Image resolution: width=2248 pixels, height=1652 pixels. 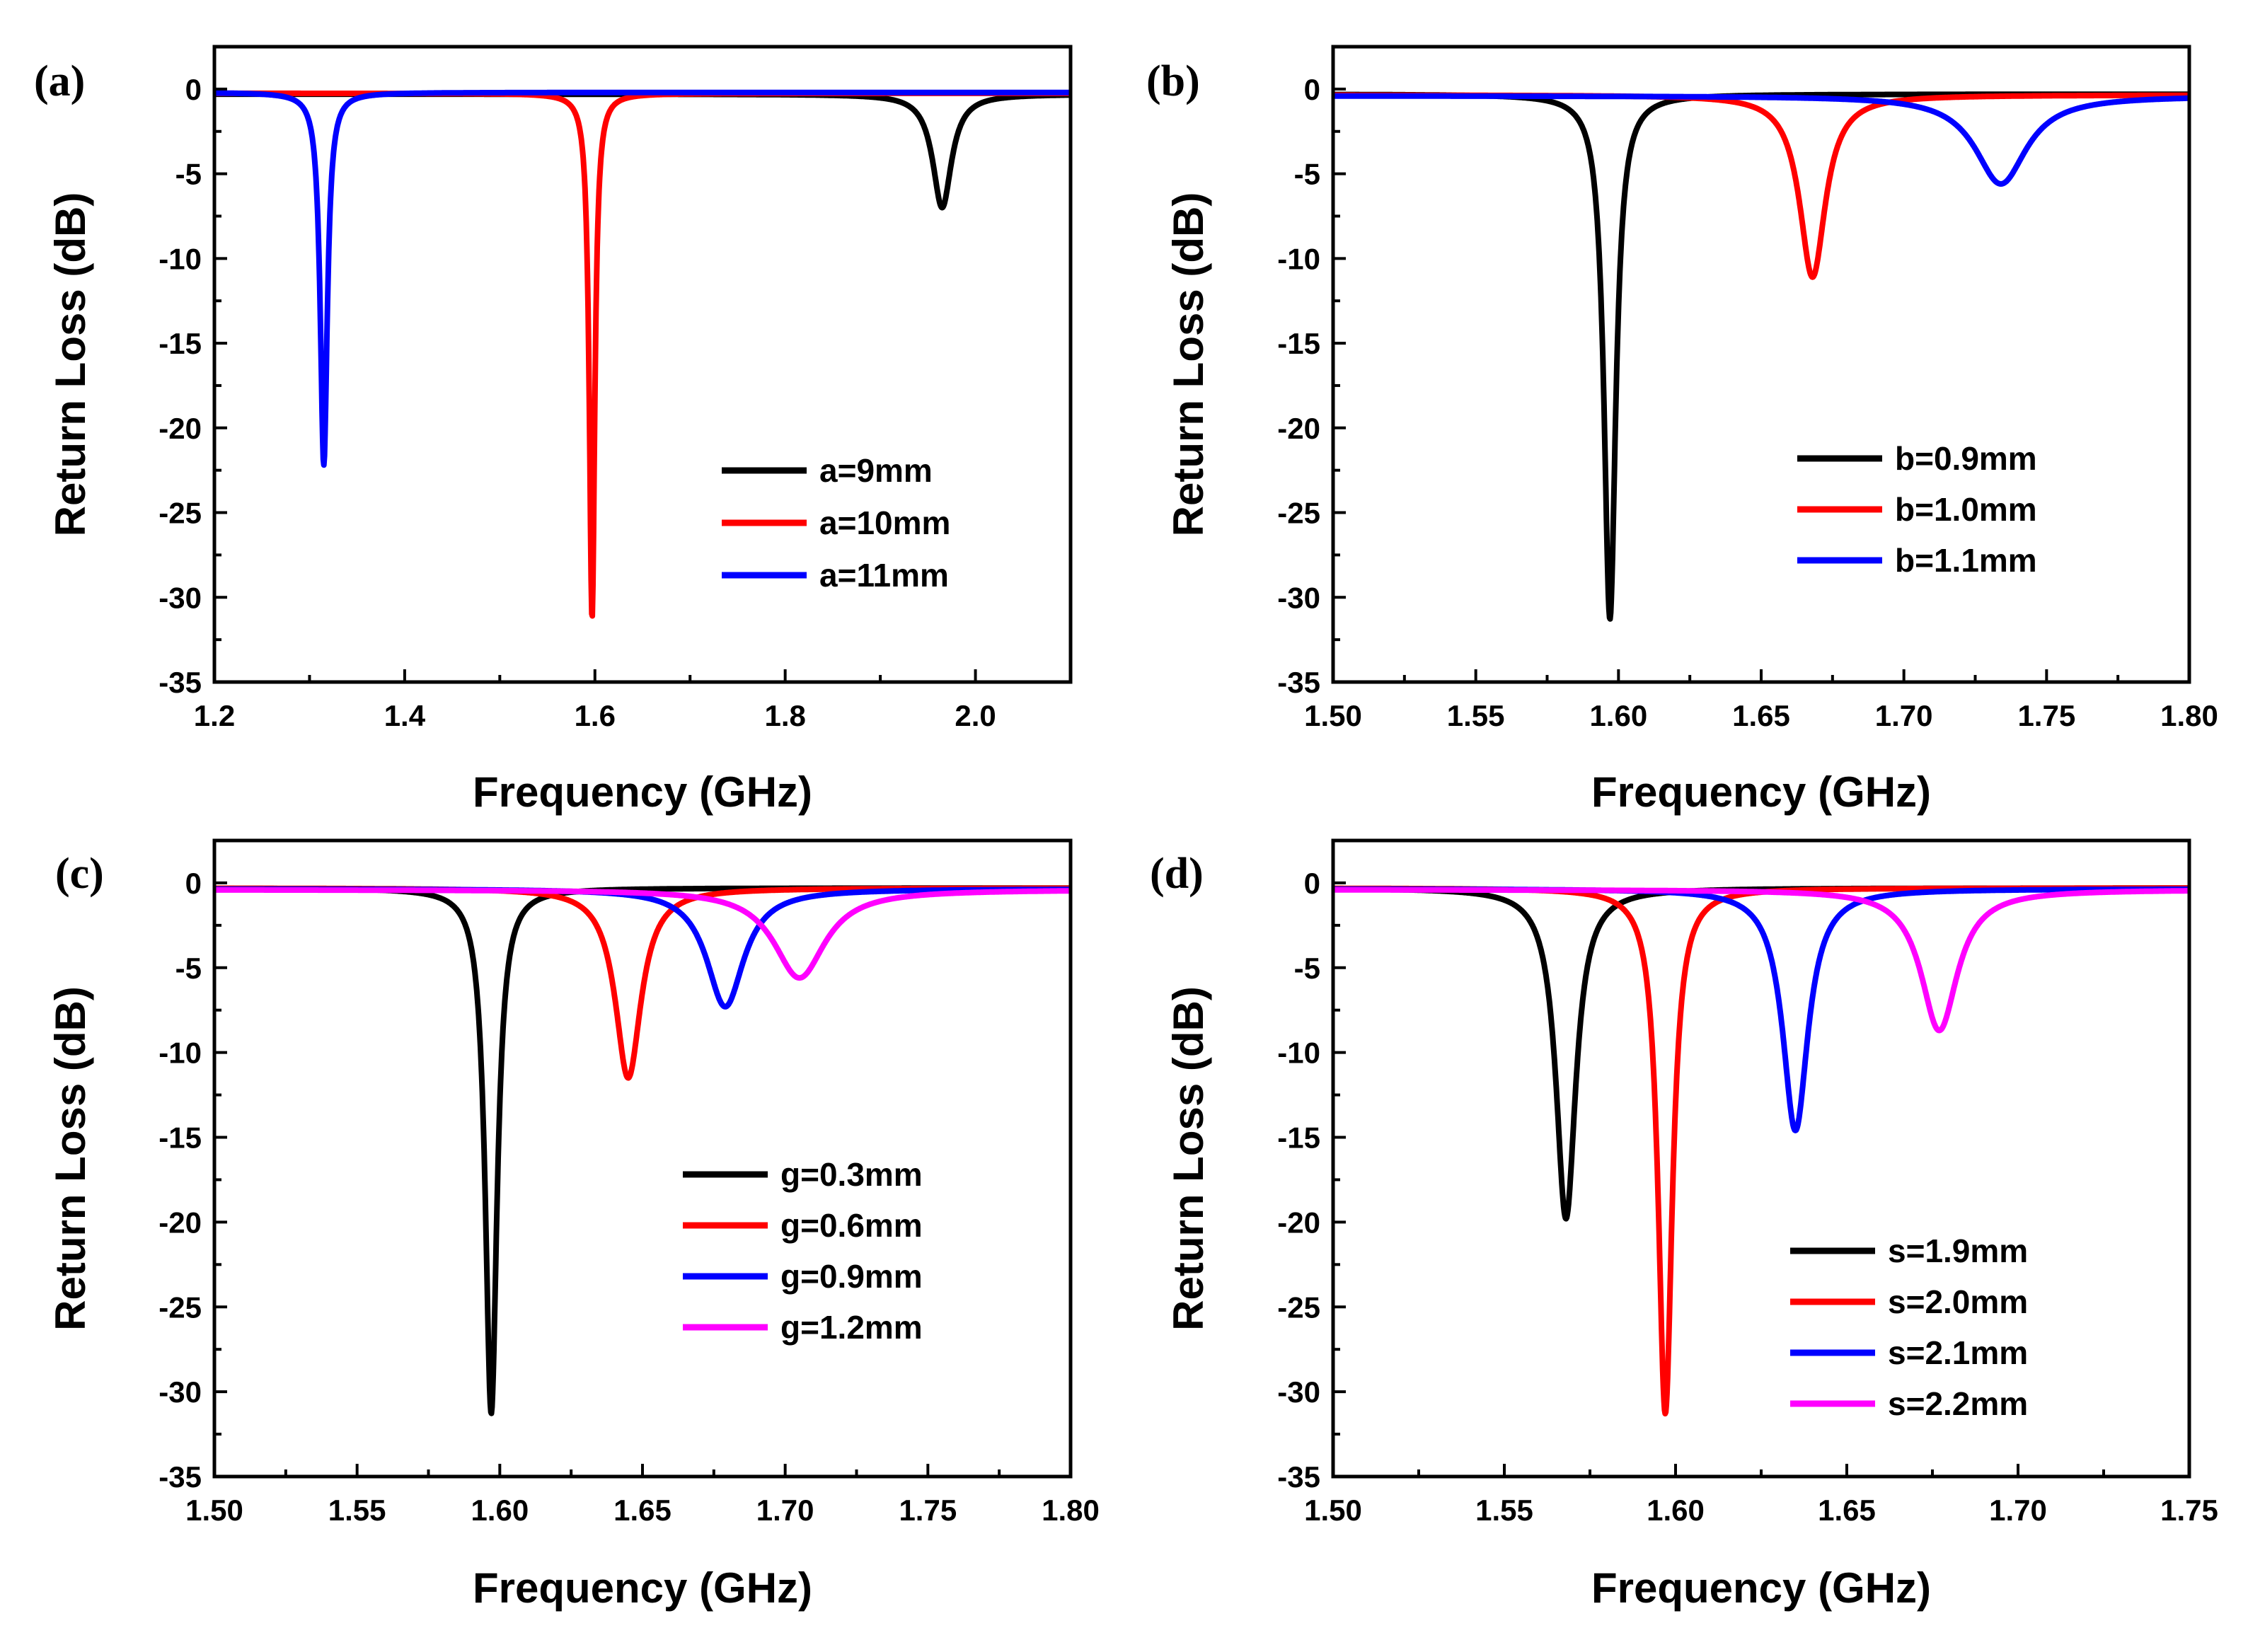 I want to click on series-line-s=2.2mm, so click(x=1761, y=960).